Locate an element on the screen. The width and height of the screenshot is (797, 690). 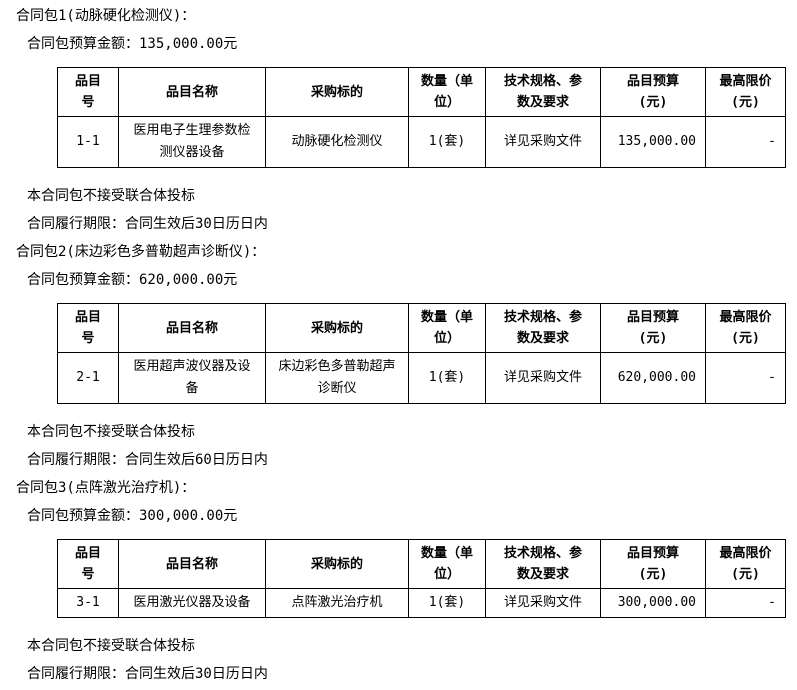
package-budget-amount: 合同包预算金额：135,000.00元 is located at coordinates (132, 44).